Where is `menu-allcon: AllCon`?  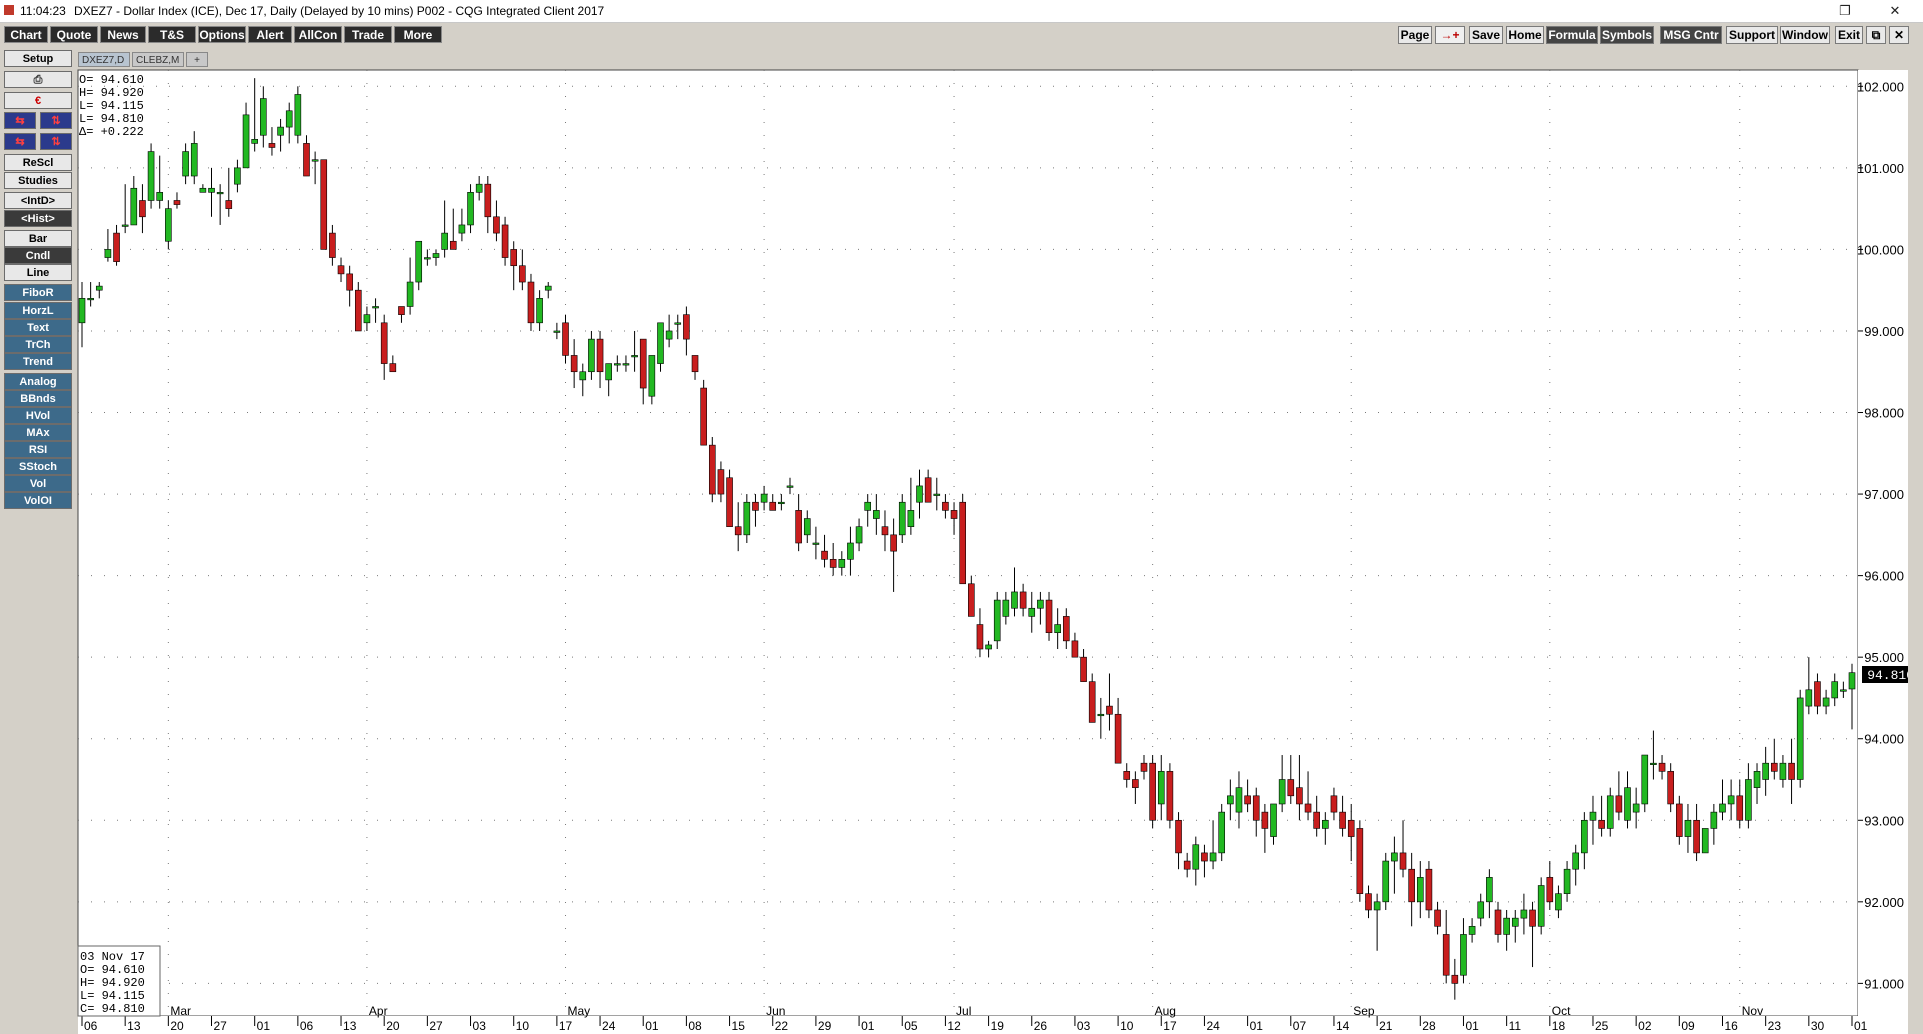
menu-allcon: AllCon is located at coordinates (318, 34).